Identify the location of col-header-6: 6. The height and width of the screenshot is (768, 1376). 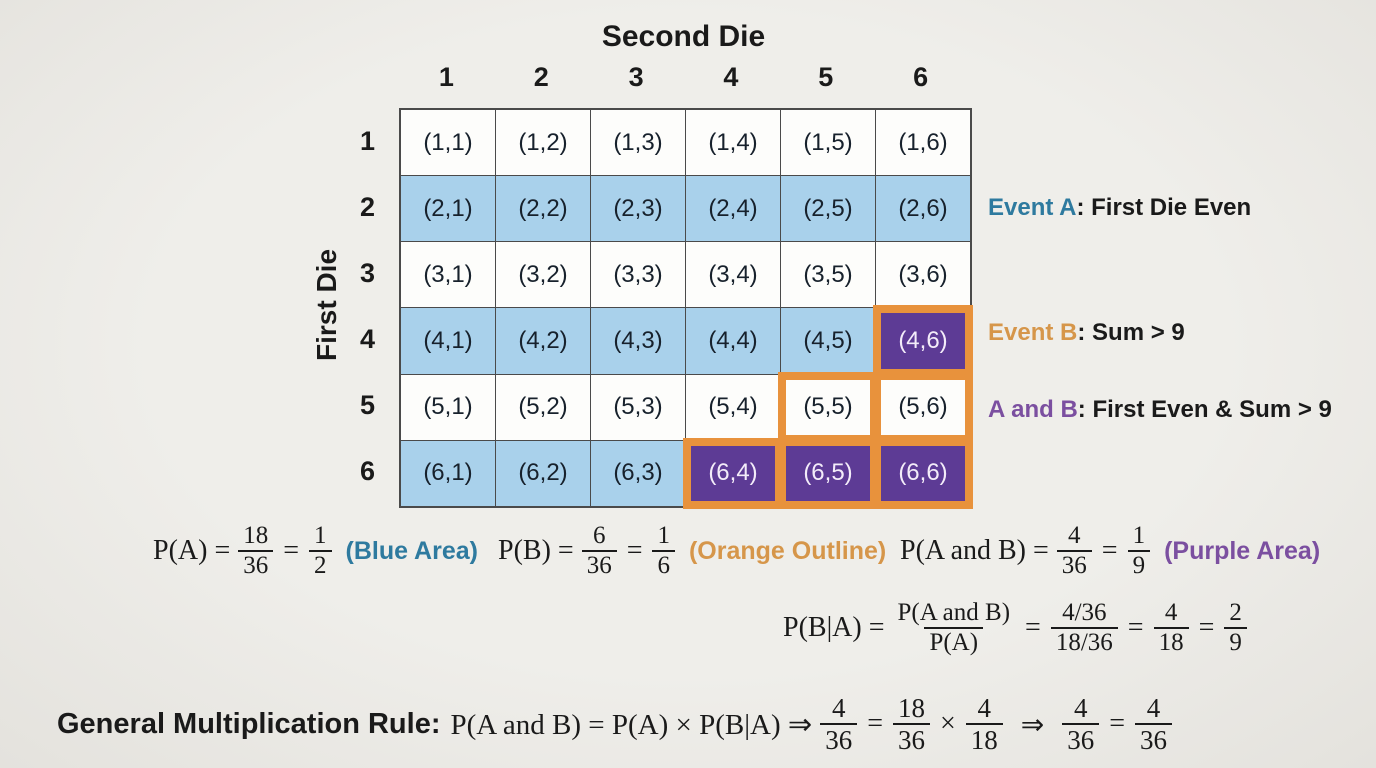
(921, 77).